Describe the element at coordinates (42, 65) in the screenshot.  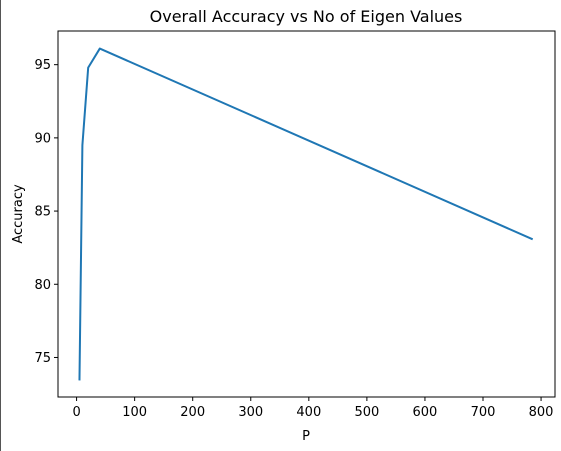
I see `y-tick-label: 95` at that location.